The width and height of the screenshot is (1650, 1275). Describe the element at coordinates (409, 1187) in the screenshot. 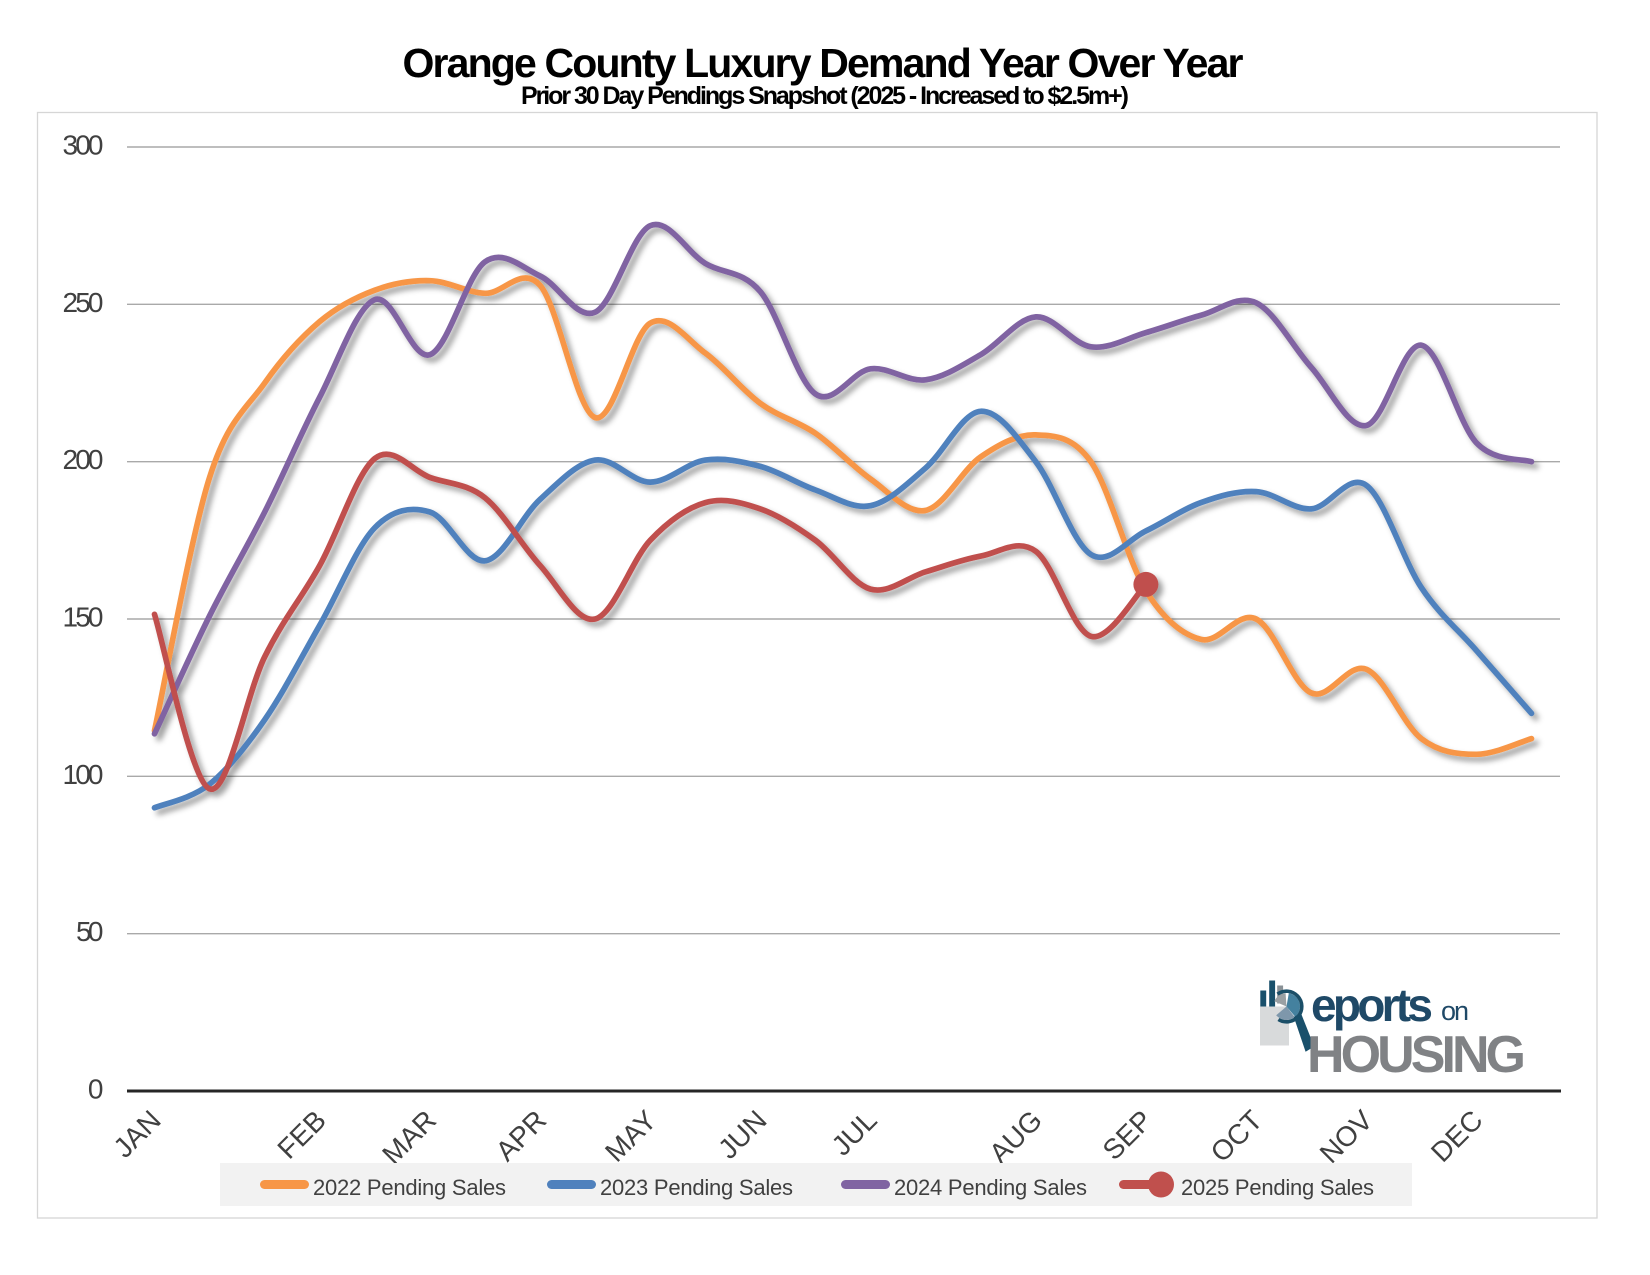

I see `svg-text: 2022 Pending Sales` at that location.